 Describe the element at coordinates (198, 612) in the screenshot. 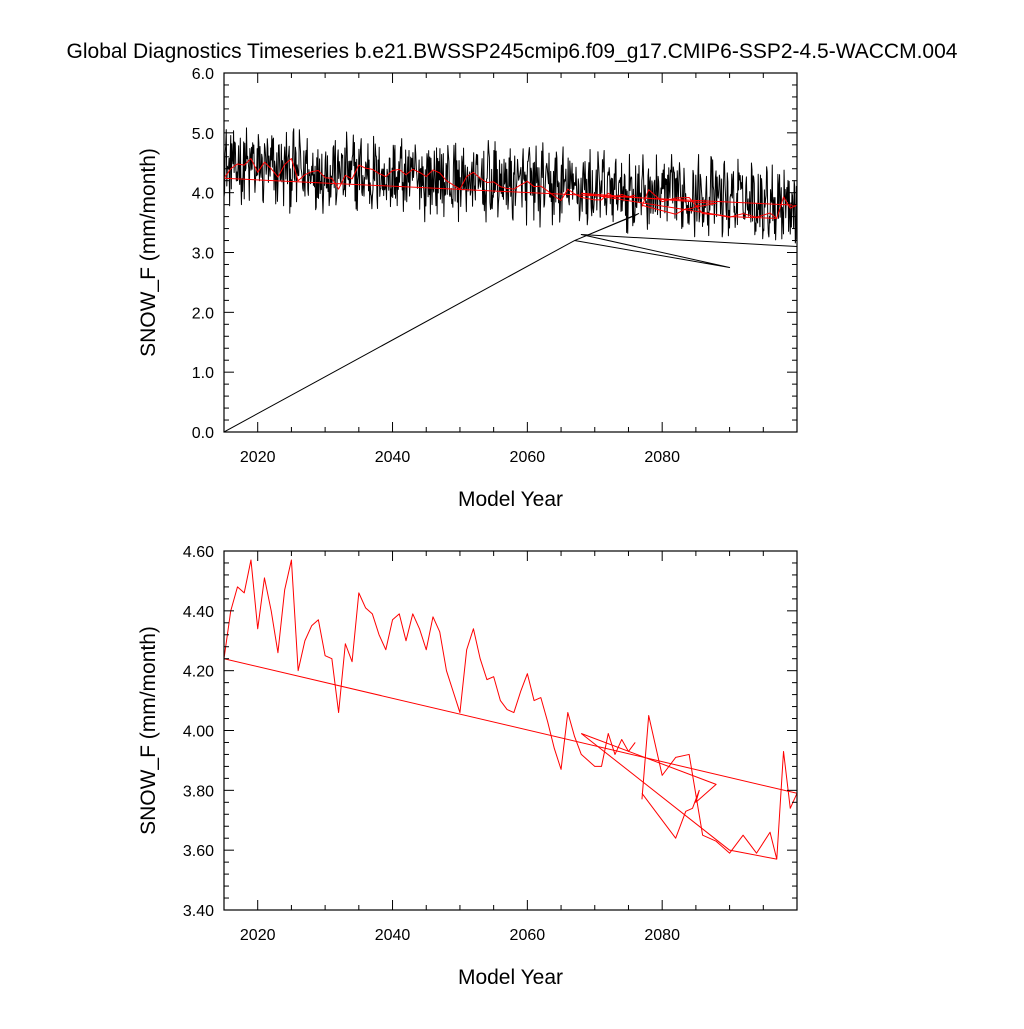

I see `y-tick-label: 4.40` at that location.